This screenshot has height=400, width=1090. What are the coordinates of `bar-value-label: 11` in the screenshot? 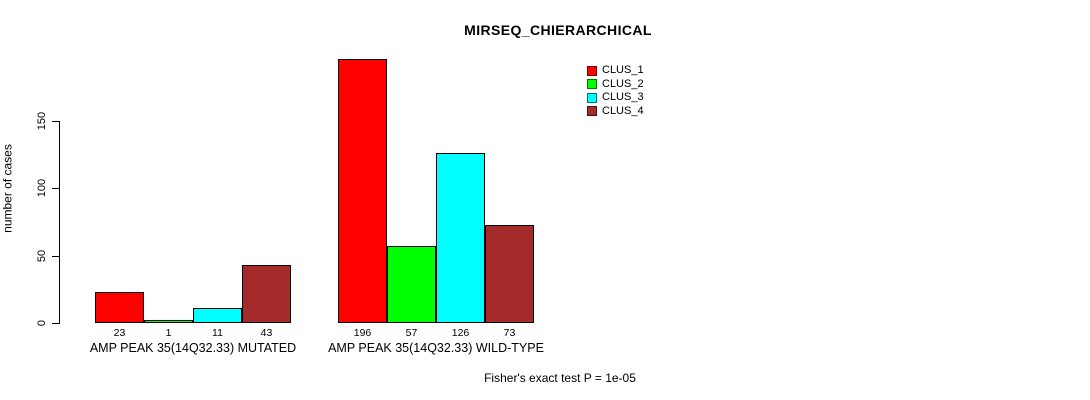 It's located at (217, 333).